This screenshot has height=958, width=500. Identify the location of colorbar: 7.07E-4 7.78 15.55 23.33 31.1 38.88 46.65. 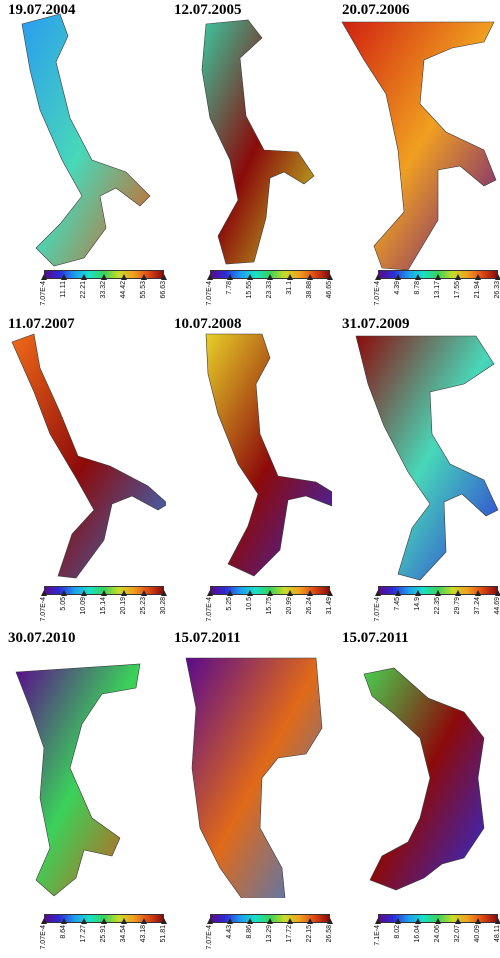
(269, 292).